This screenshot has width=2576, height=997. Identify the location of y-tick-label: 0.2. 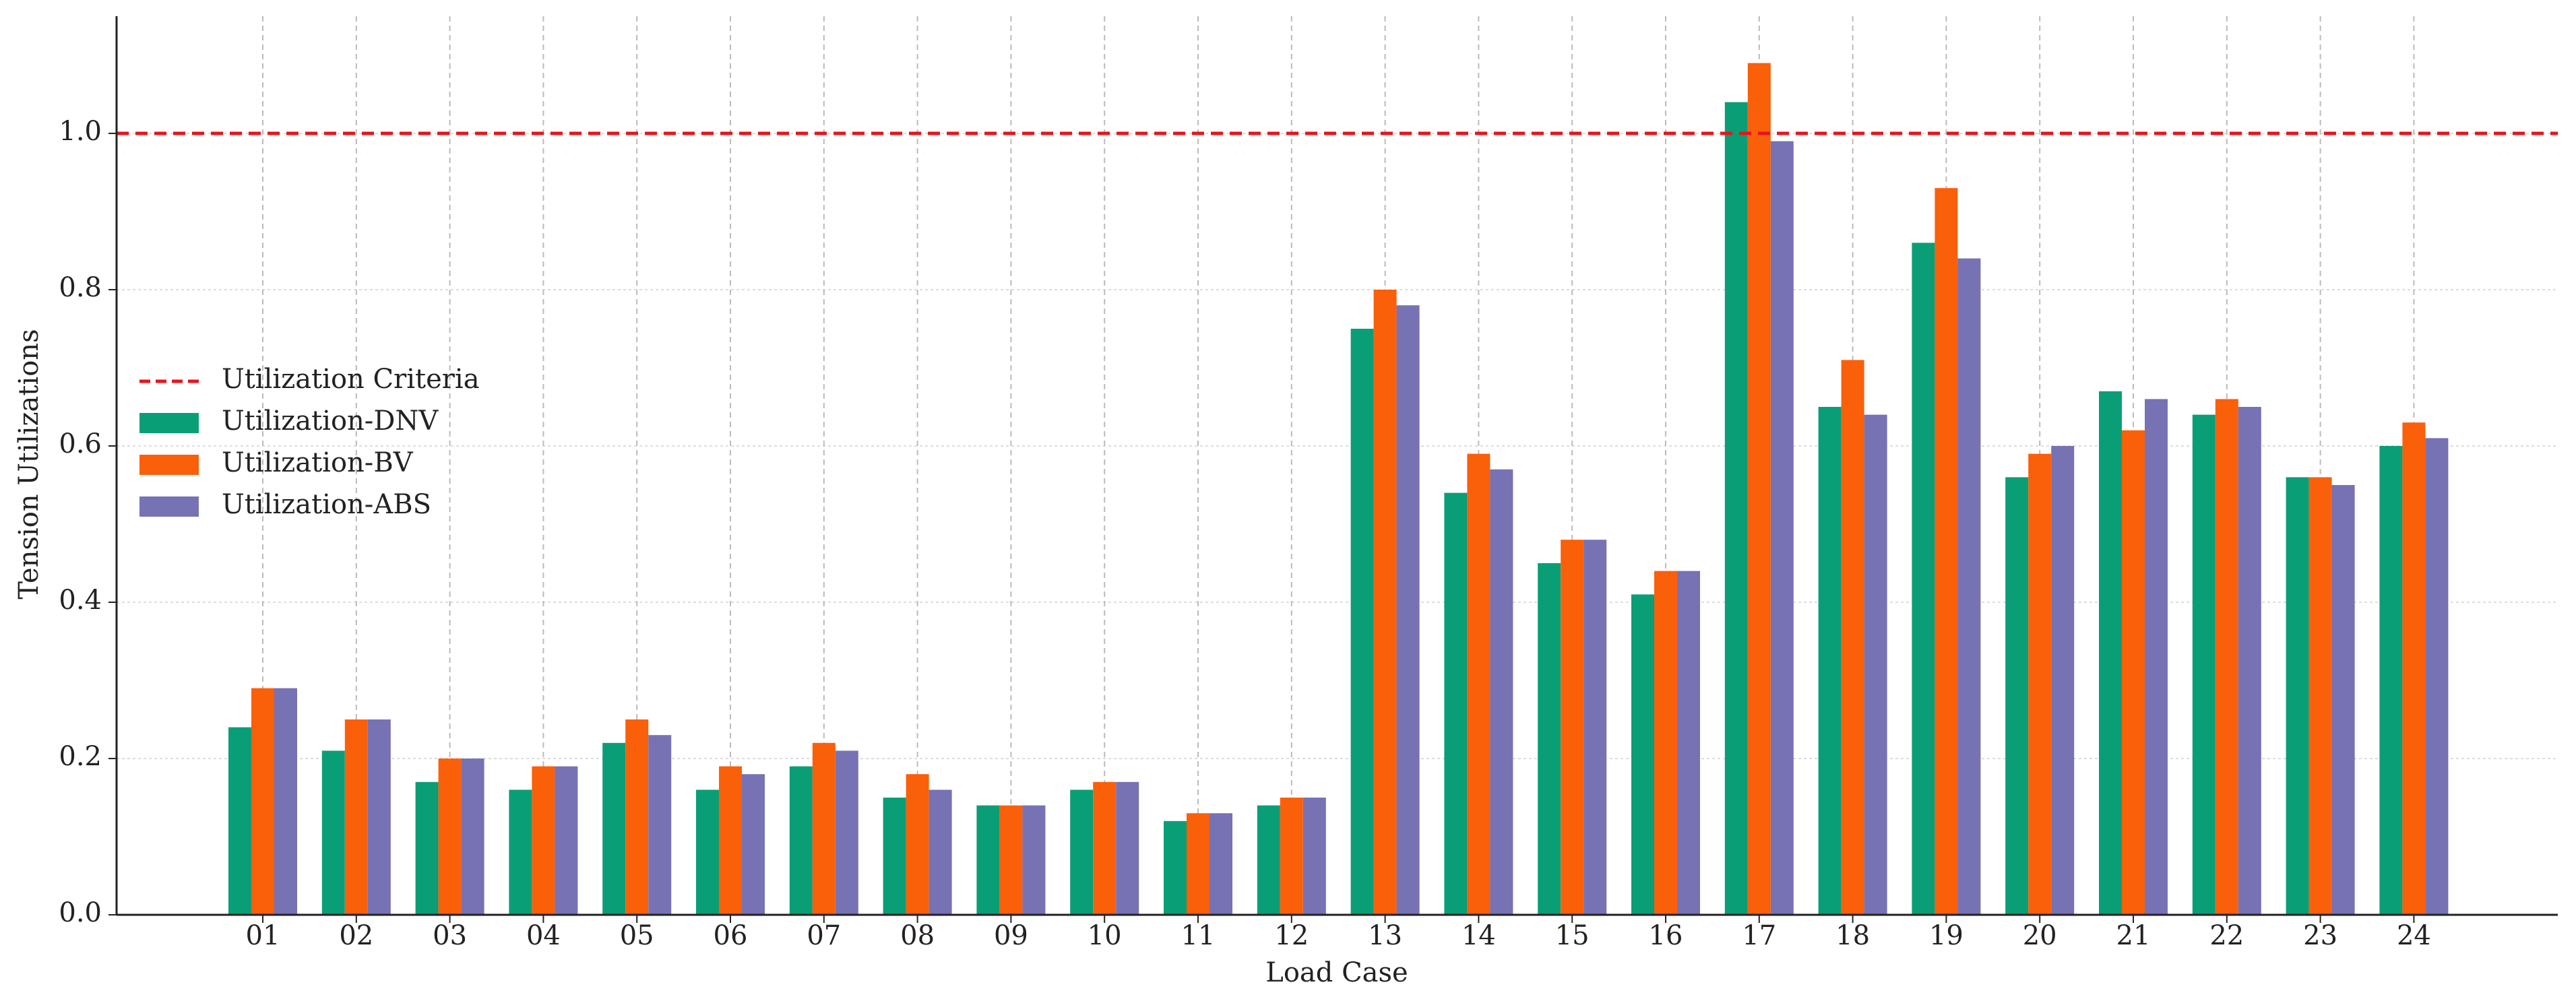
(80, 756).